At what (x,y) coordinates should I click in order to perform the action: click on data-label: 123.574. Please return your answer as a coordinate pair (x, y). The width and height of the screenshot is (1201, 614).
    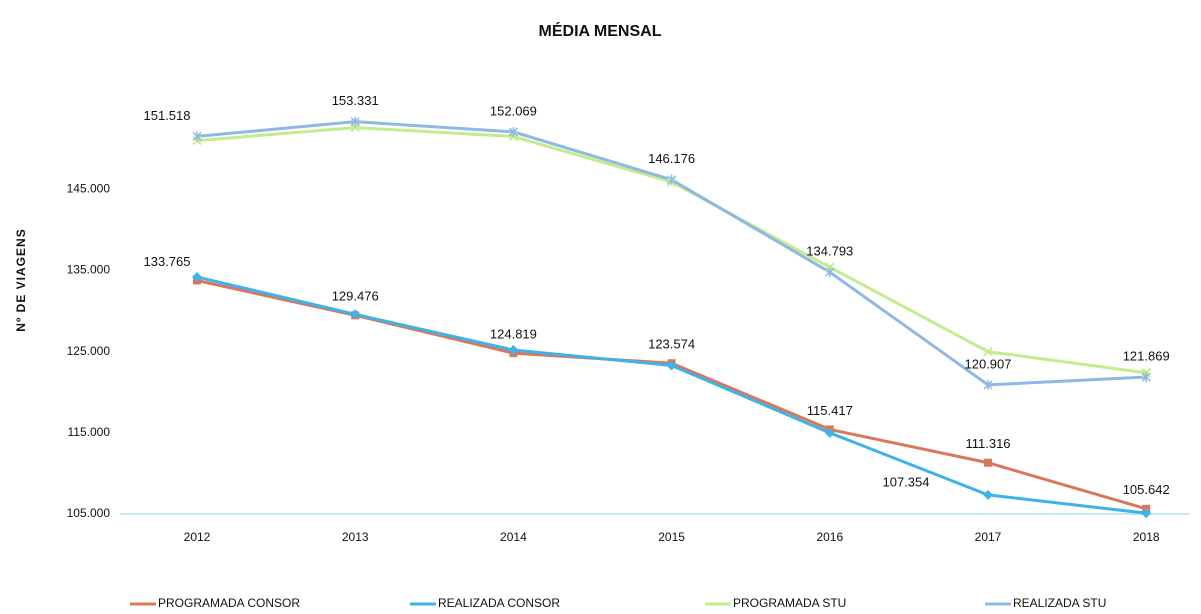
    Looking at the image, I should click on (671, 344).